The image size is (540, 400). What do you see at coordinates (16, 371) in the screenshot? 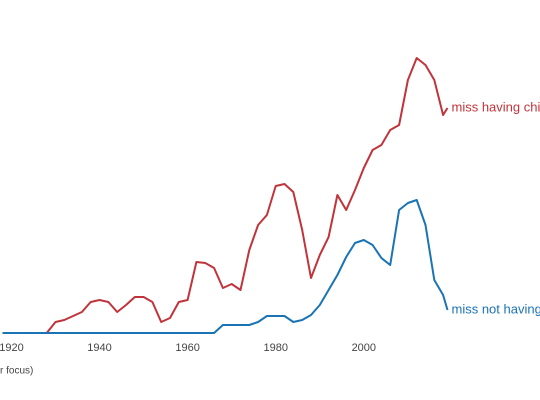
I see `footnote: r focus)` at bounding box center [16, 371].